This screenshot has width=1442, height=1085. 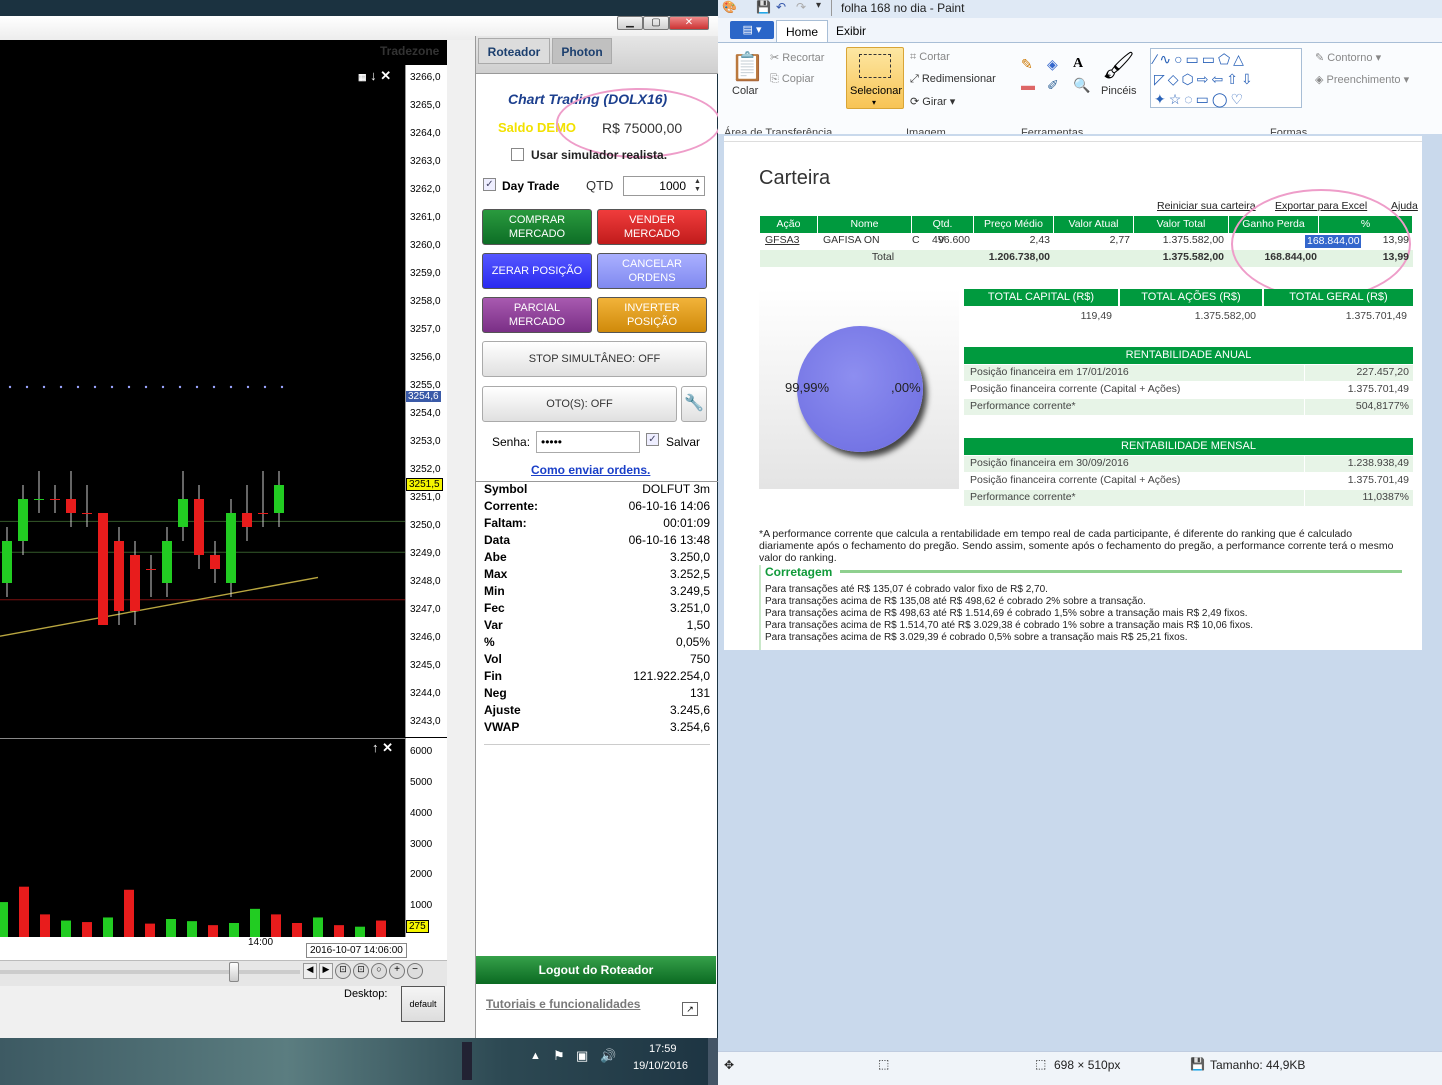 I want to click on eraser-icon: ▬, so click(x=1028, y=85).